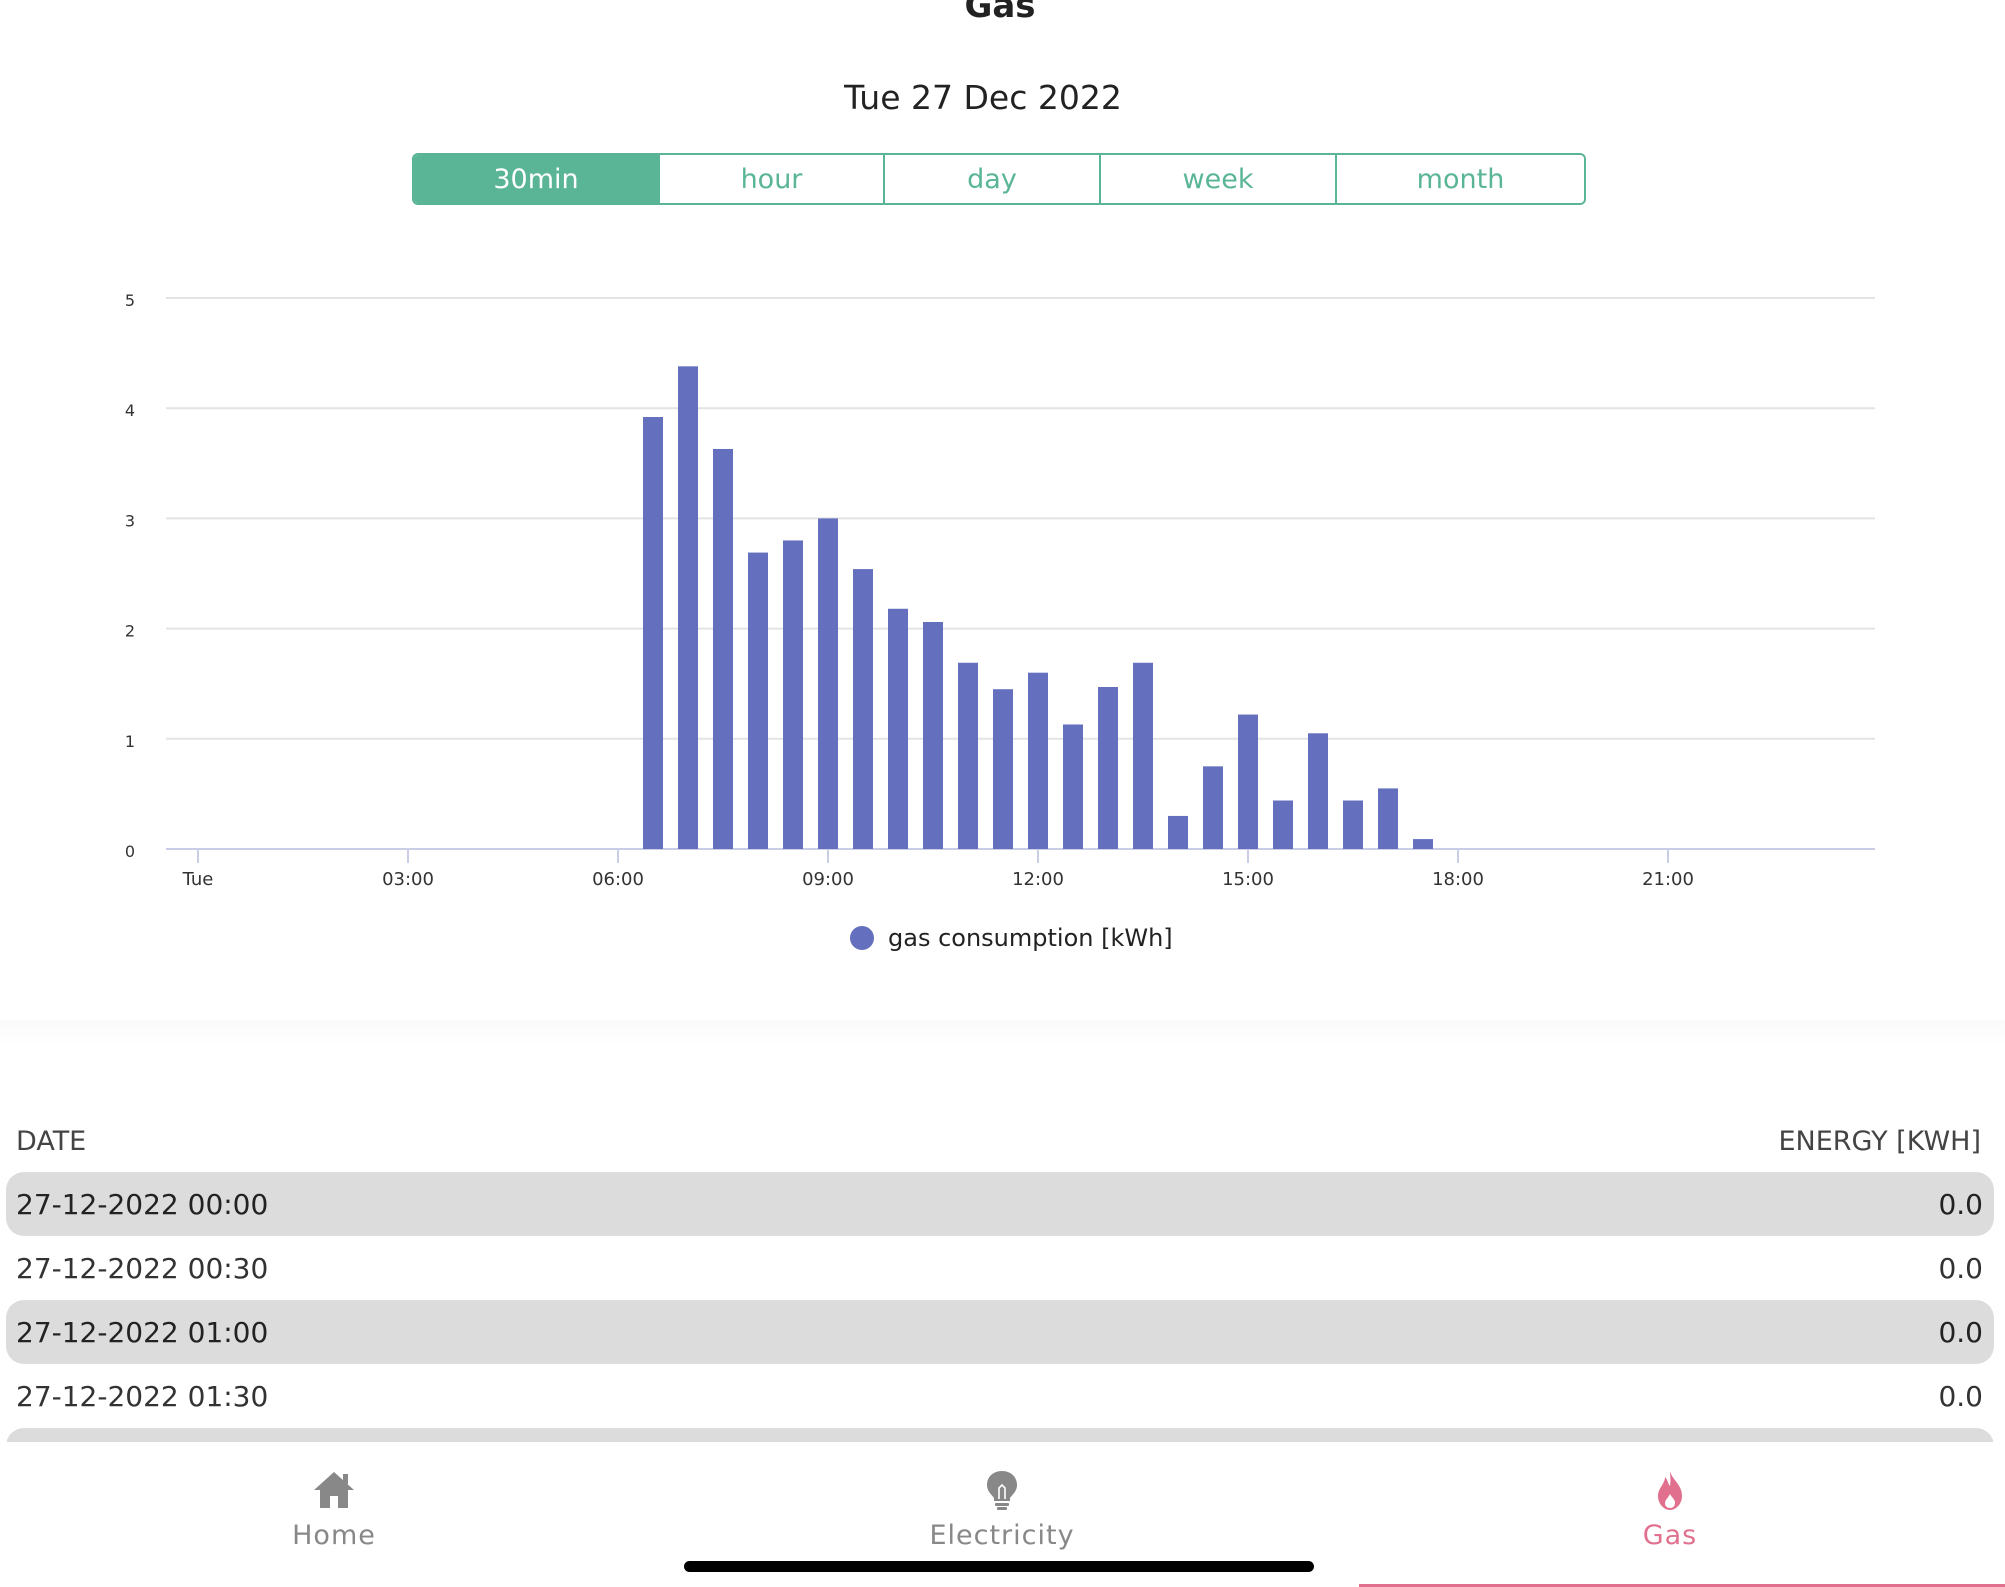 This screenshot has width=2005, height=1587. What do you see at coordinates (1002, 1490) in the screenshot?
I see `lightbulb-icon` at bounding box center [1002, 1490].